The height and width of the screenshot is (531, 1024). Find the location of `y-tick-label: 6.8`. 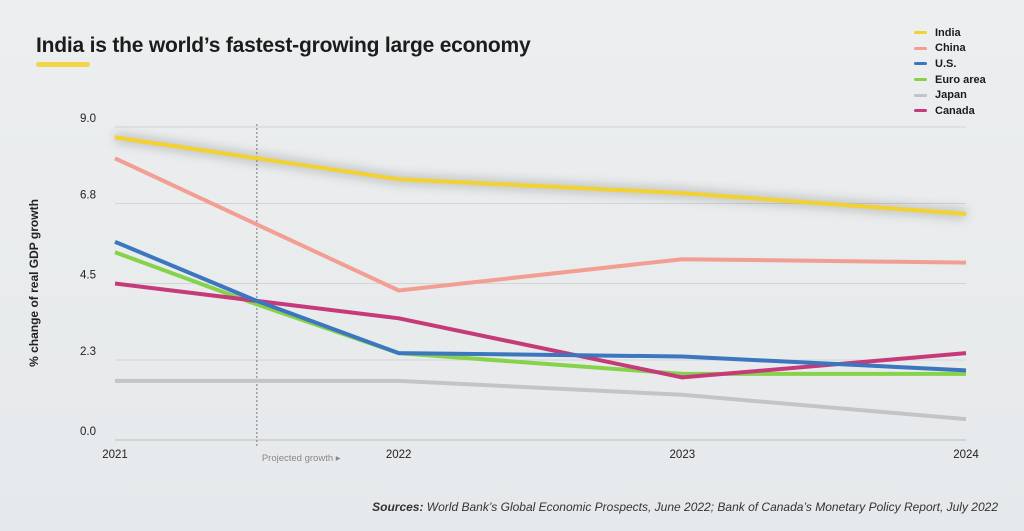

y-tick-label: 6.8 is located at coordinates (88, 196).